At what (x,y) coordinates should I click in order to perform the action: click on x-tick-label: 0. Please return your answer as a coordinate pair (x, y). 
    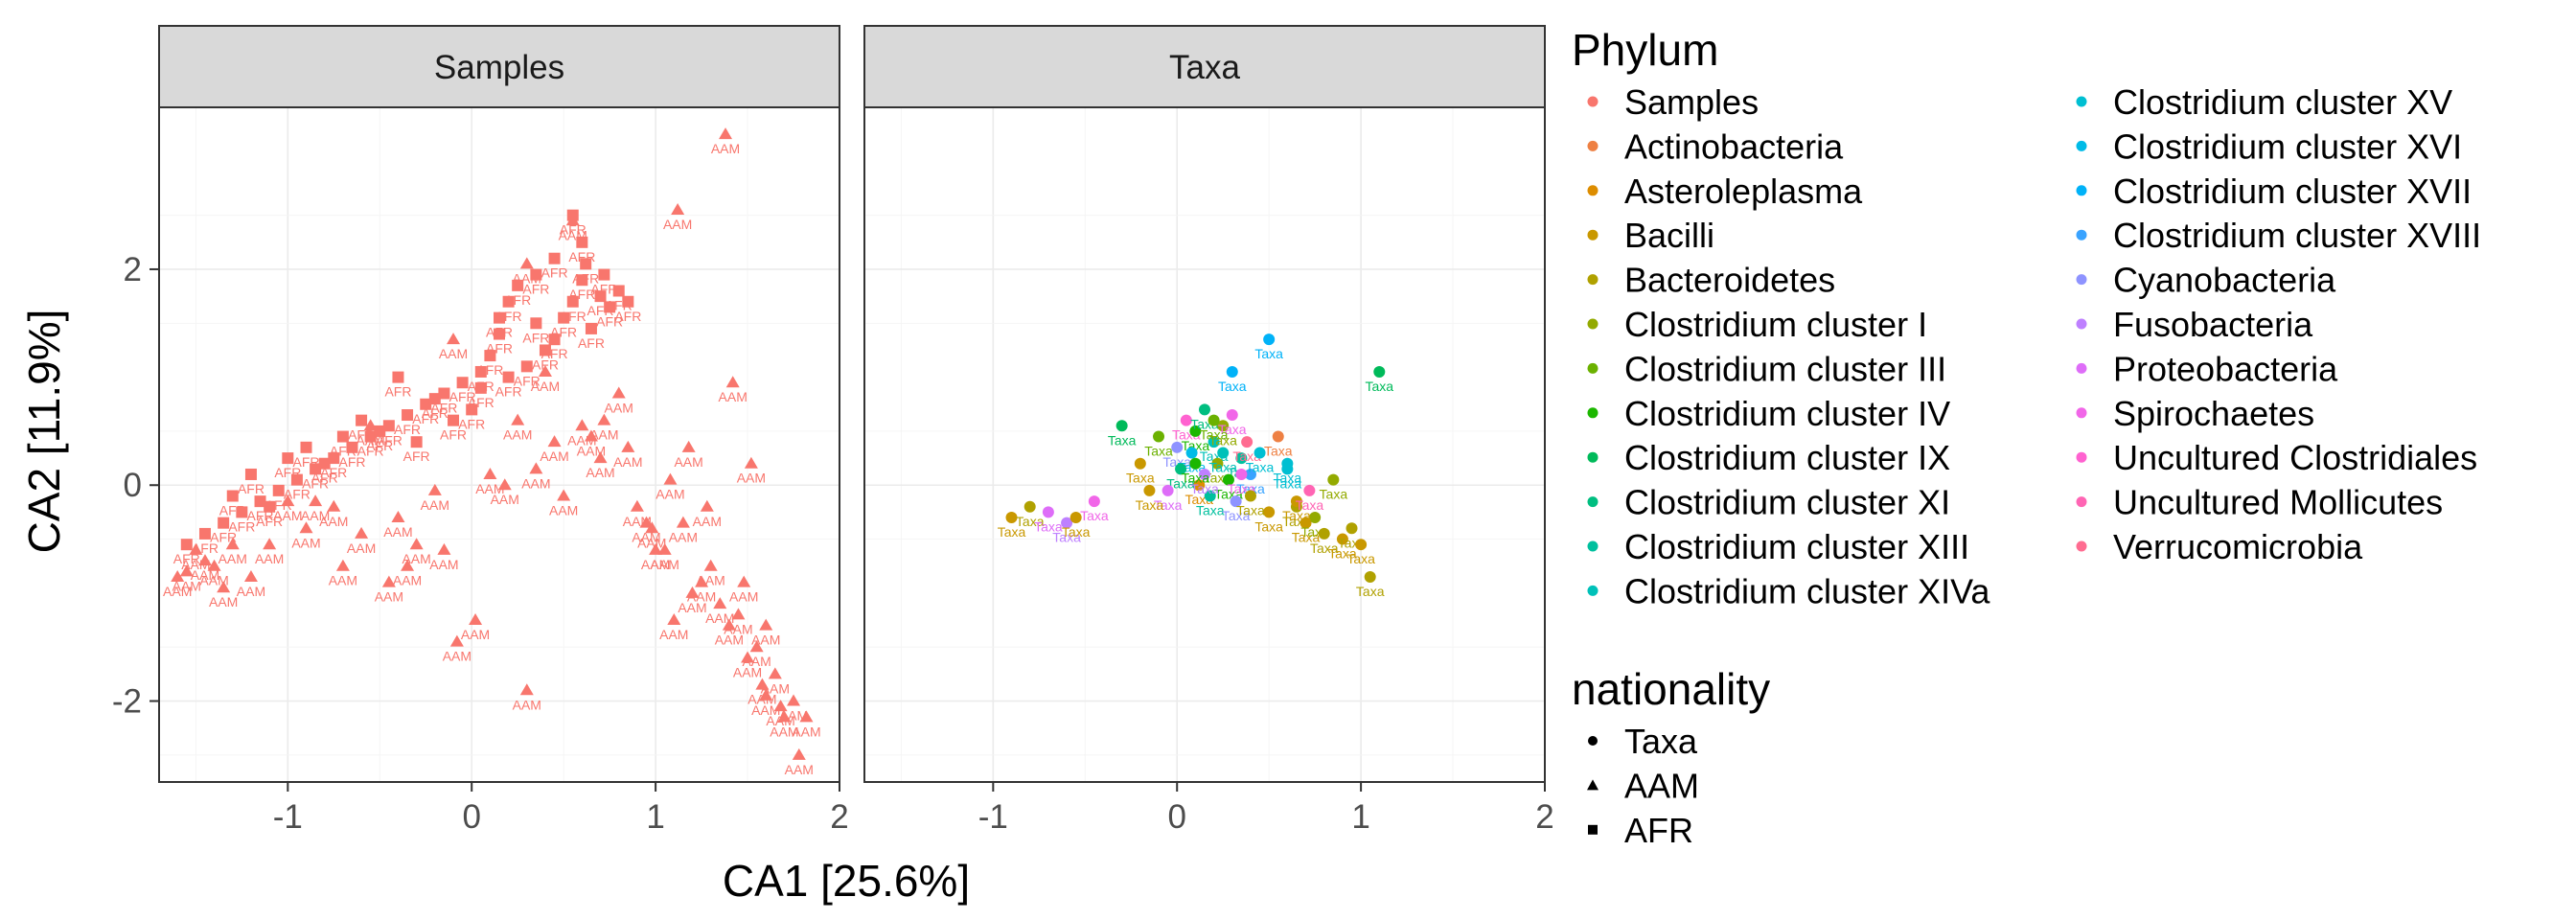
    Looking at the image, I should click on (1176, 817).